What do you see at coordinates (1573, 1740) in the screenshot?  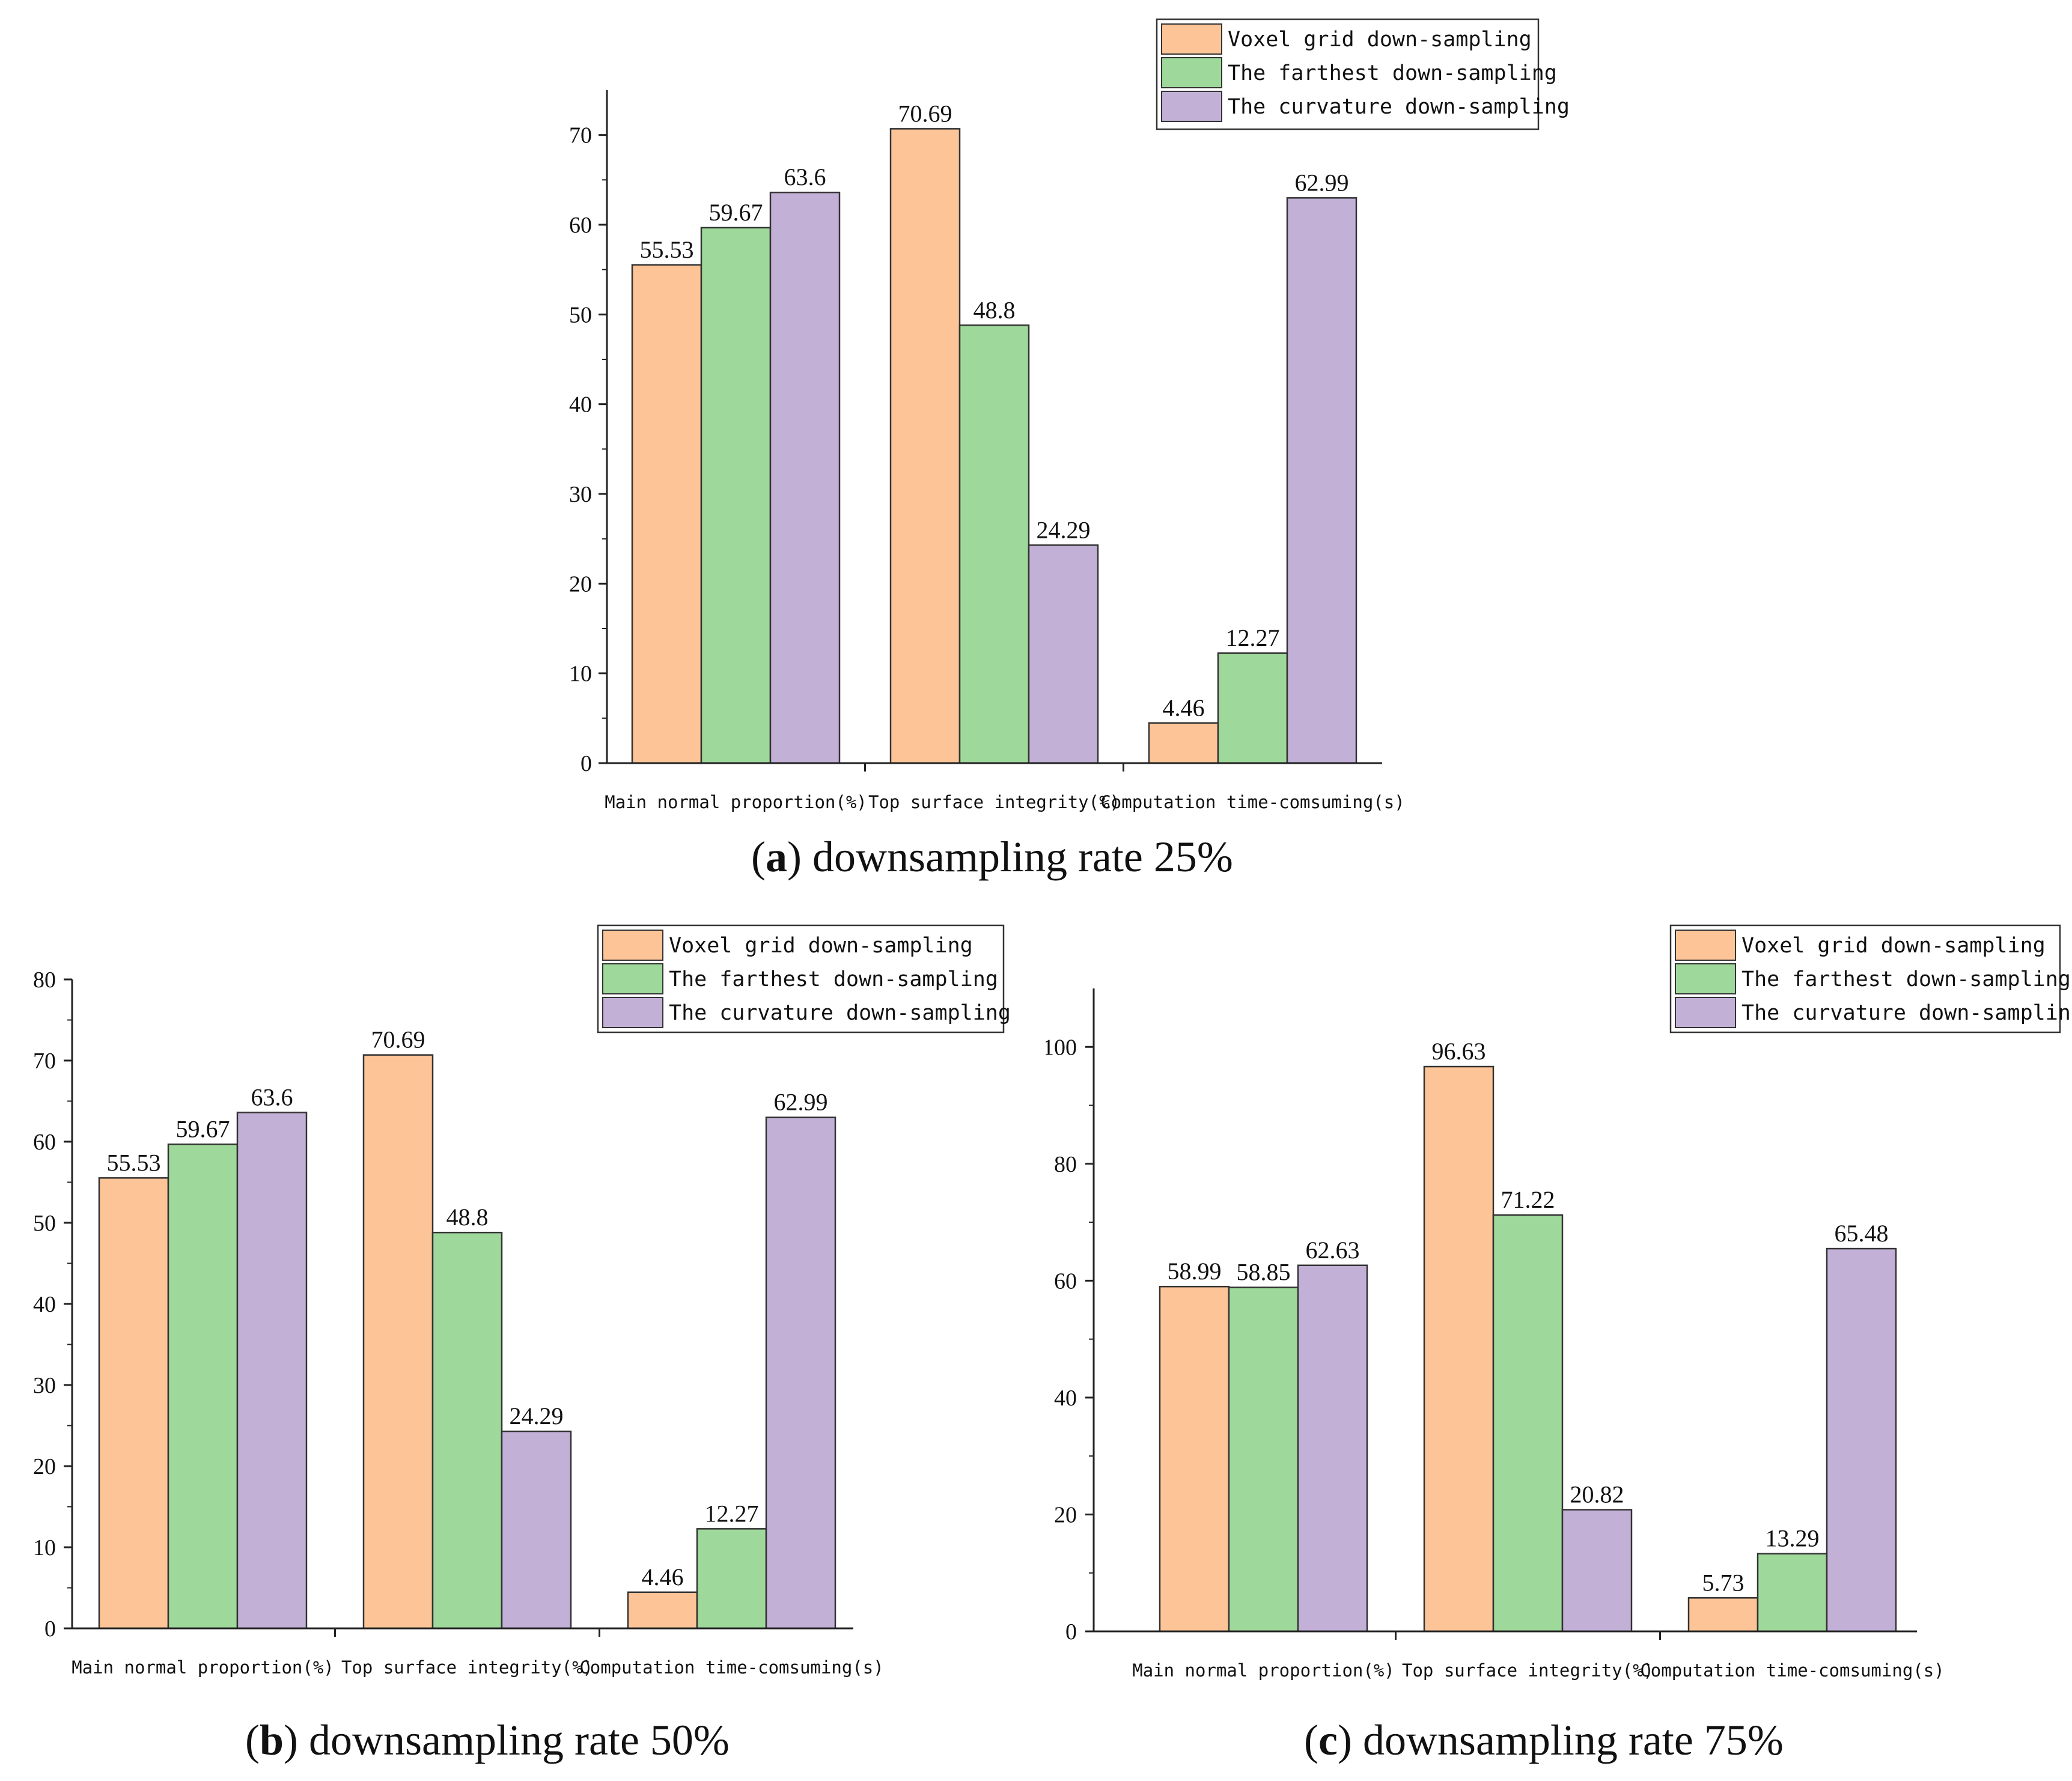 I see `caption-c-text: downsampling rate 75%` at bounding box center [1573, 1740].